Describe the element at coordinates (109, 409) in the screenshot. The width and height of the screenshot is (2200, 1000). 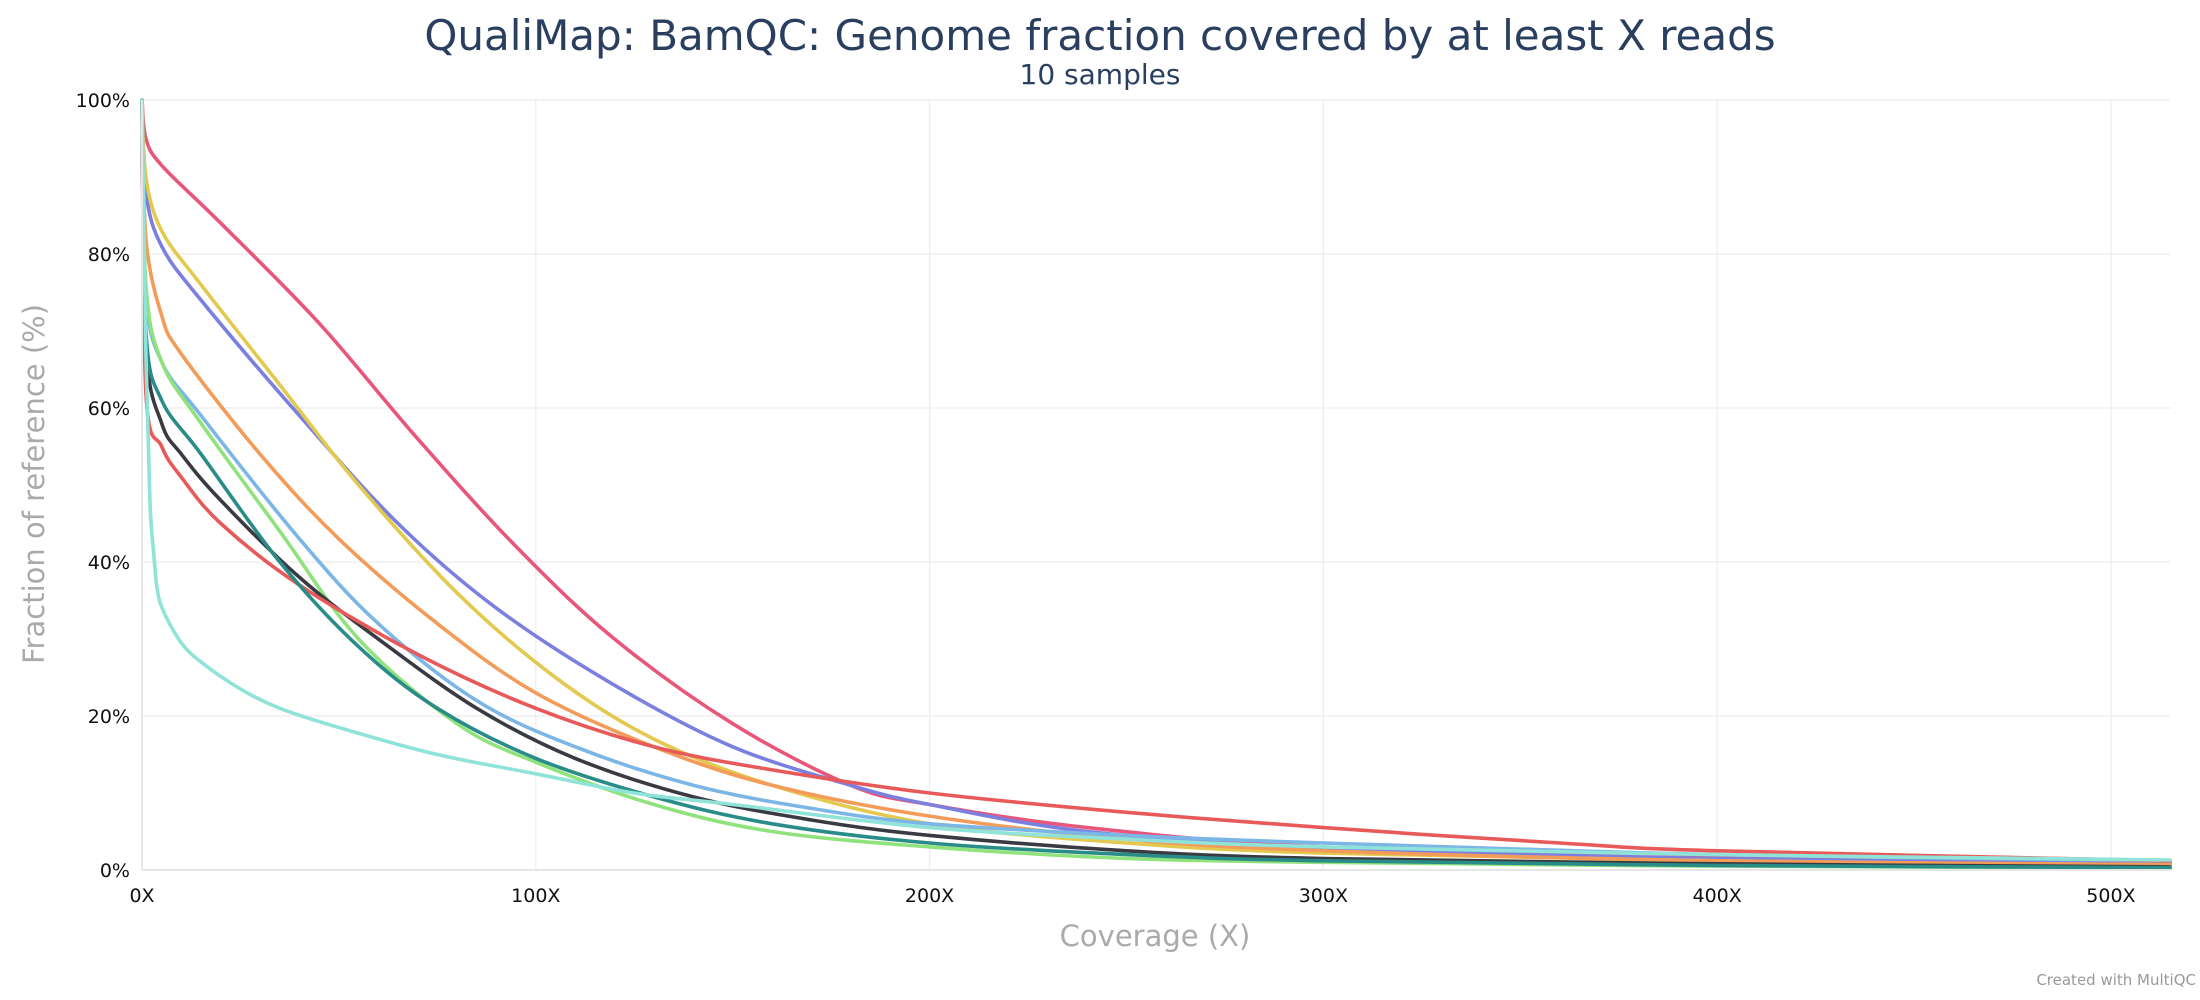
I see `y-tick-label: 60%` at that location.